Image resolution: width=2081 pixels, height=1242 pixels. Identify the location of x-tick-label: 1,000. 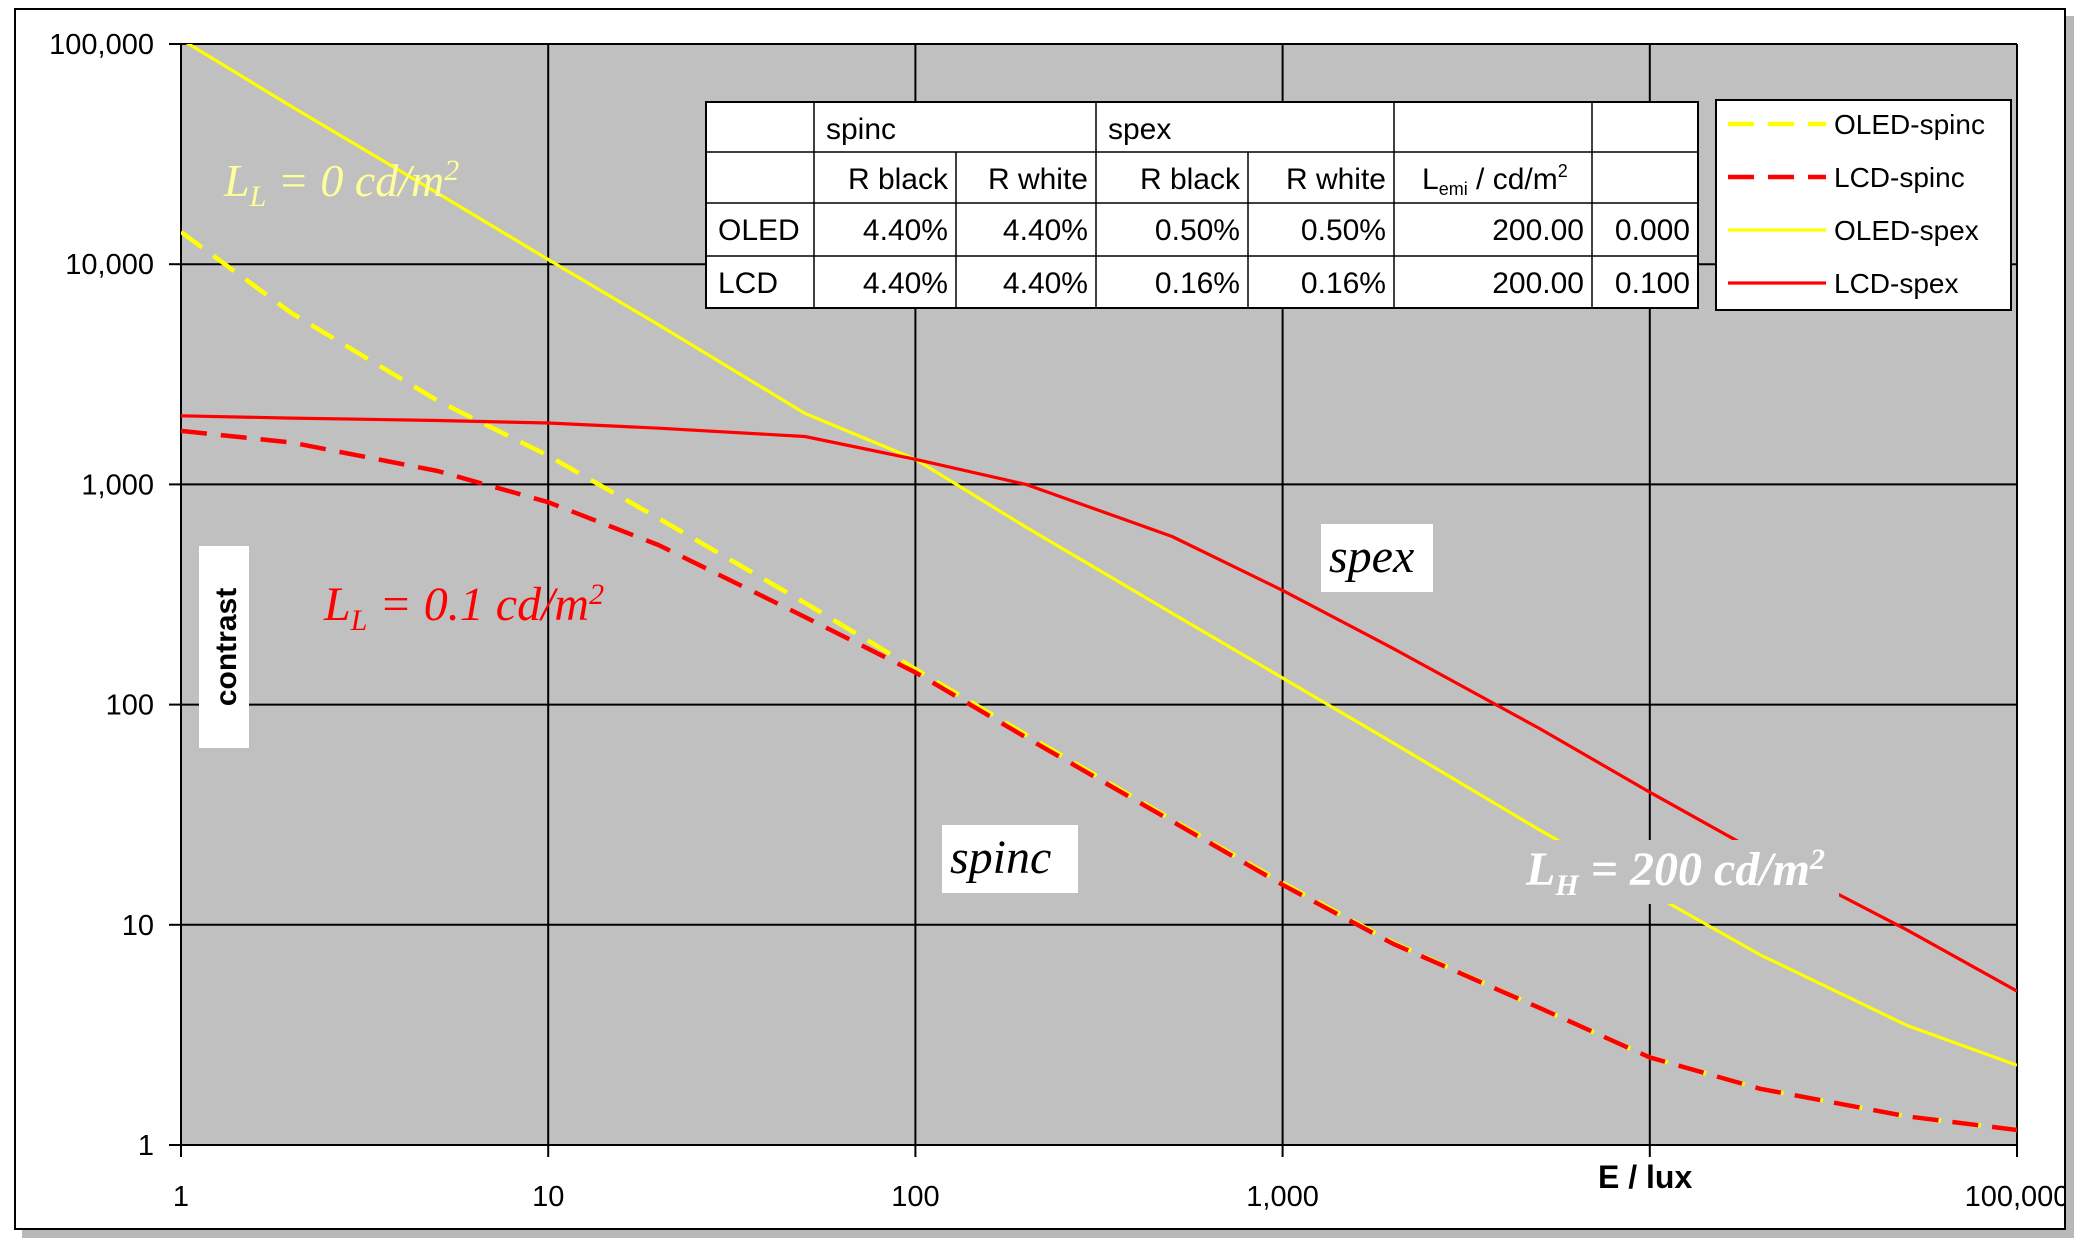
(1282, 1197).